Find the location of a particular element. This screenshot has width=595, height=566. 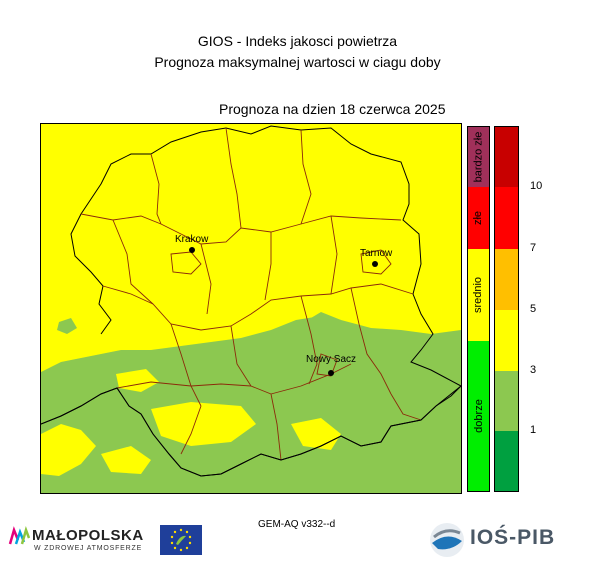

malopolska-logo: MAŁOPOLSKA W ZDROWEJ ATMOSFERZE is located at coordinates (83, 541).